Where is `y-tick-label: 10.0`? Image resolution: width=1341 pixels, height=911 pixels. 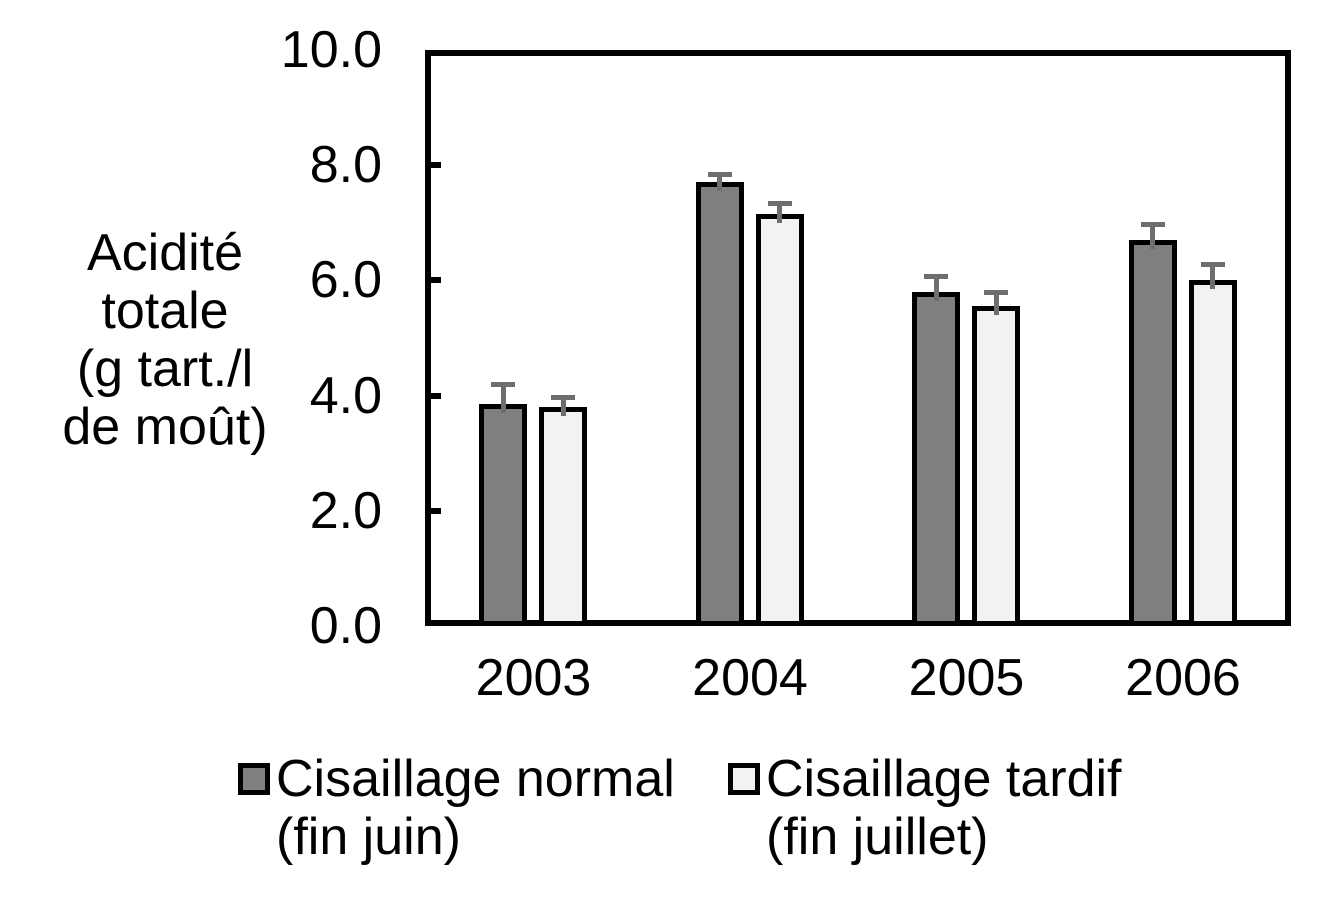
y-tick-label: 10.0 is located at coordinates (331, 50).